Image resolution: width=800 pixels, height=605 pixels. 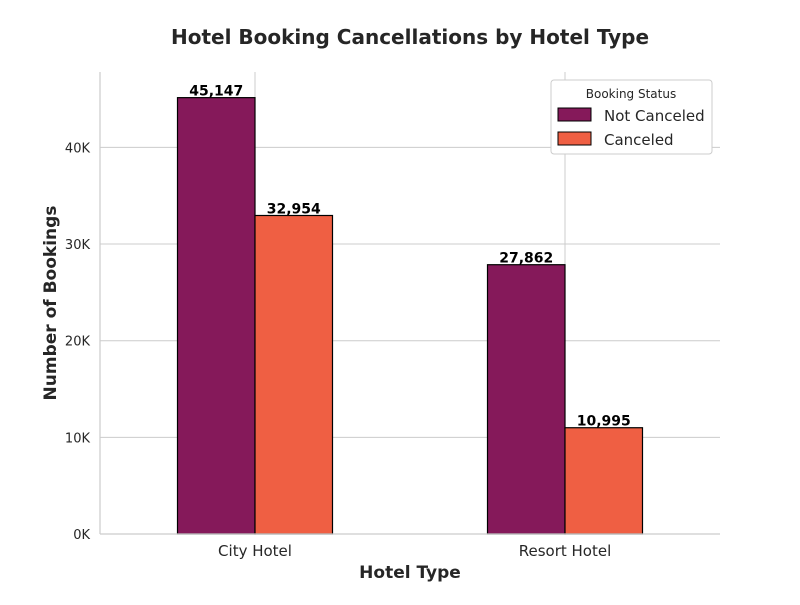 What do you see at coordinates (631, 94) in the screenshot?
I see `legend-title: Booking Status` at bounding box center [631, 94].